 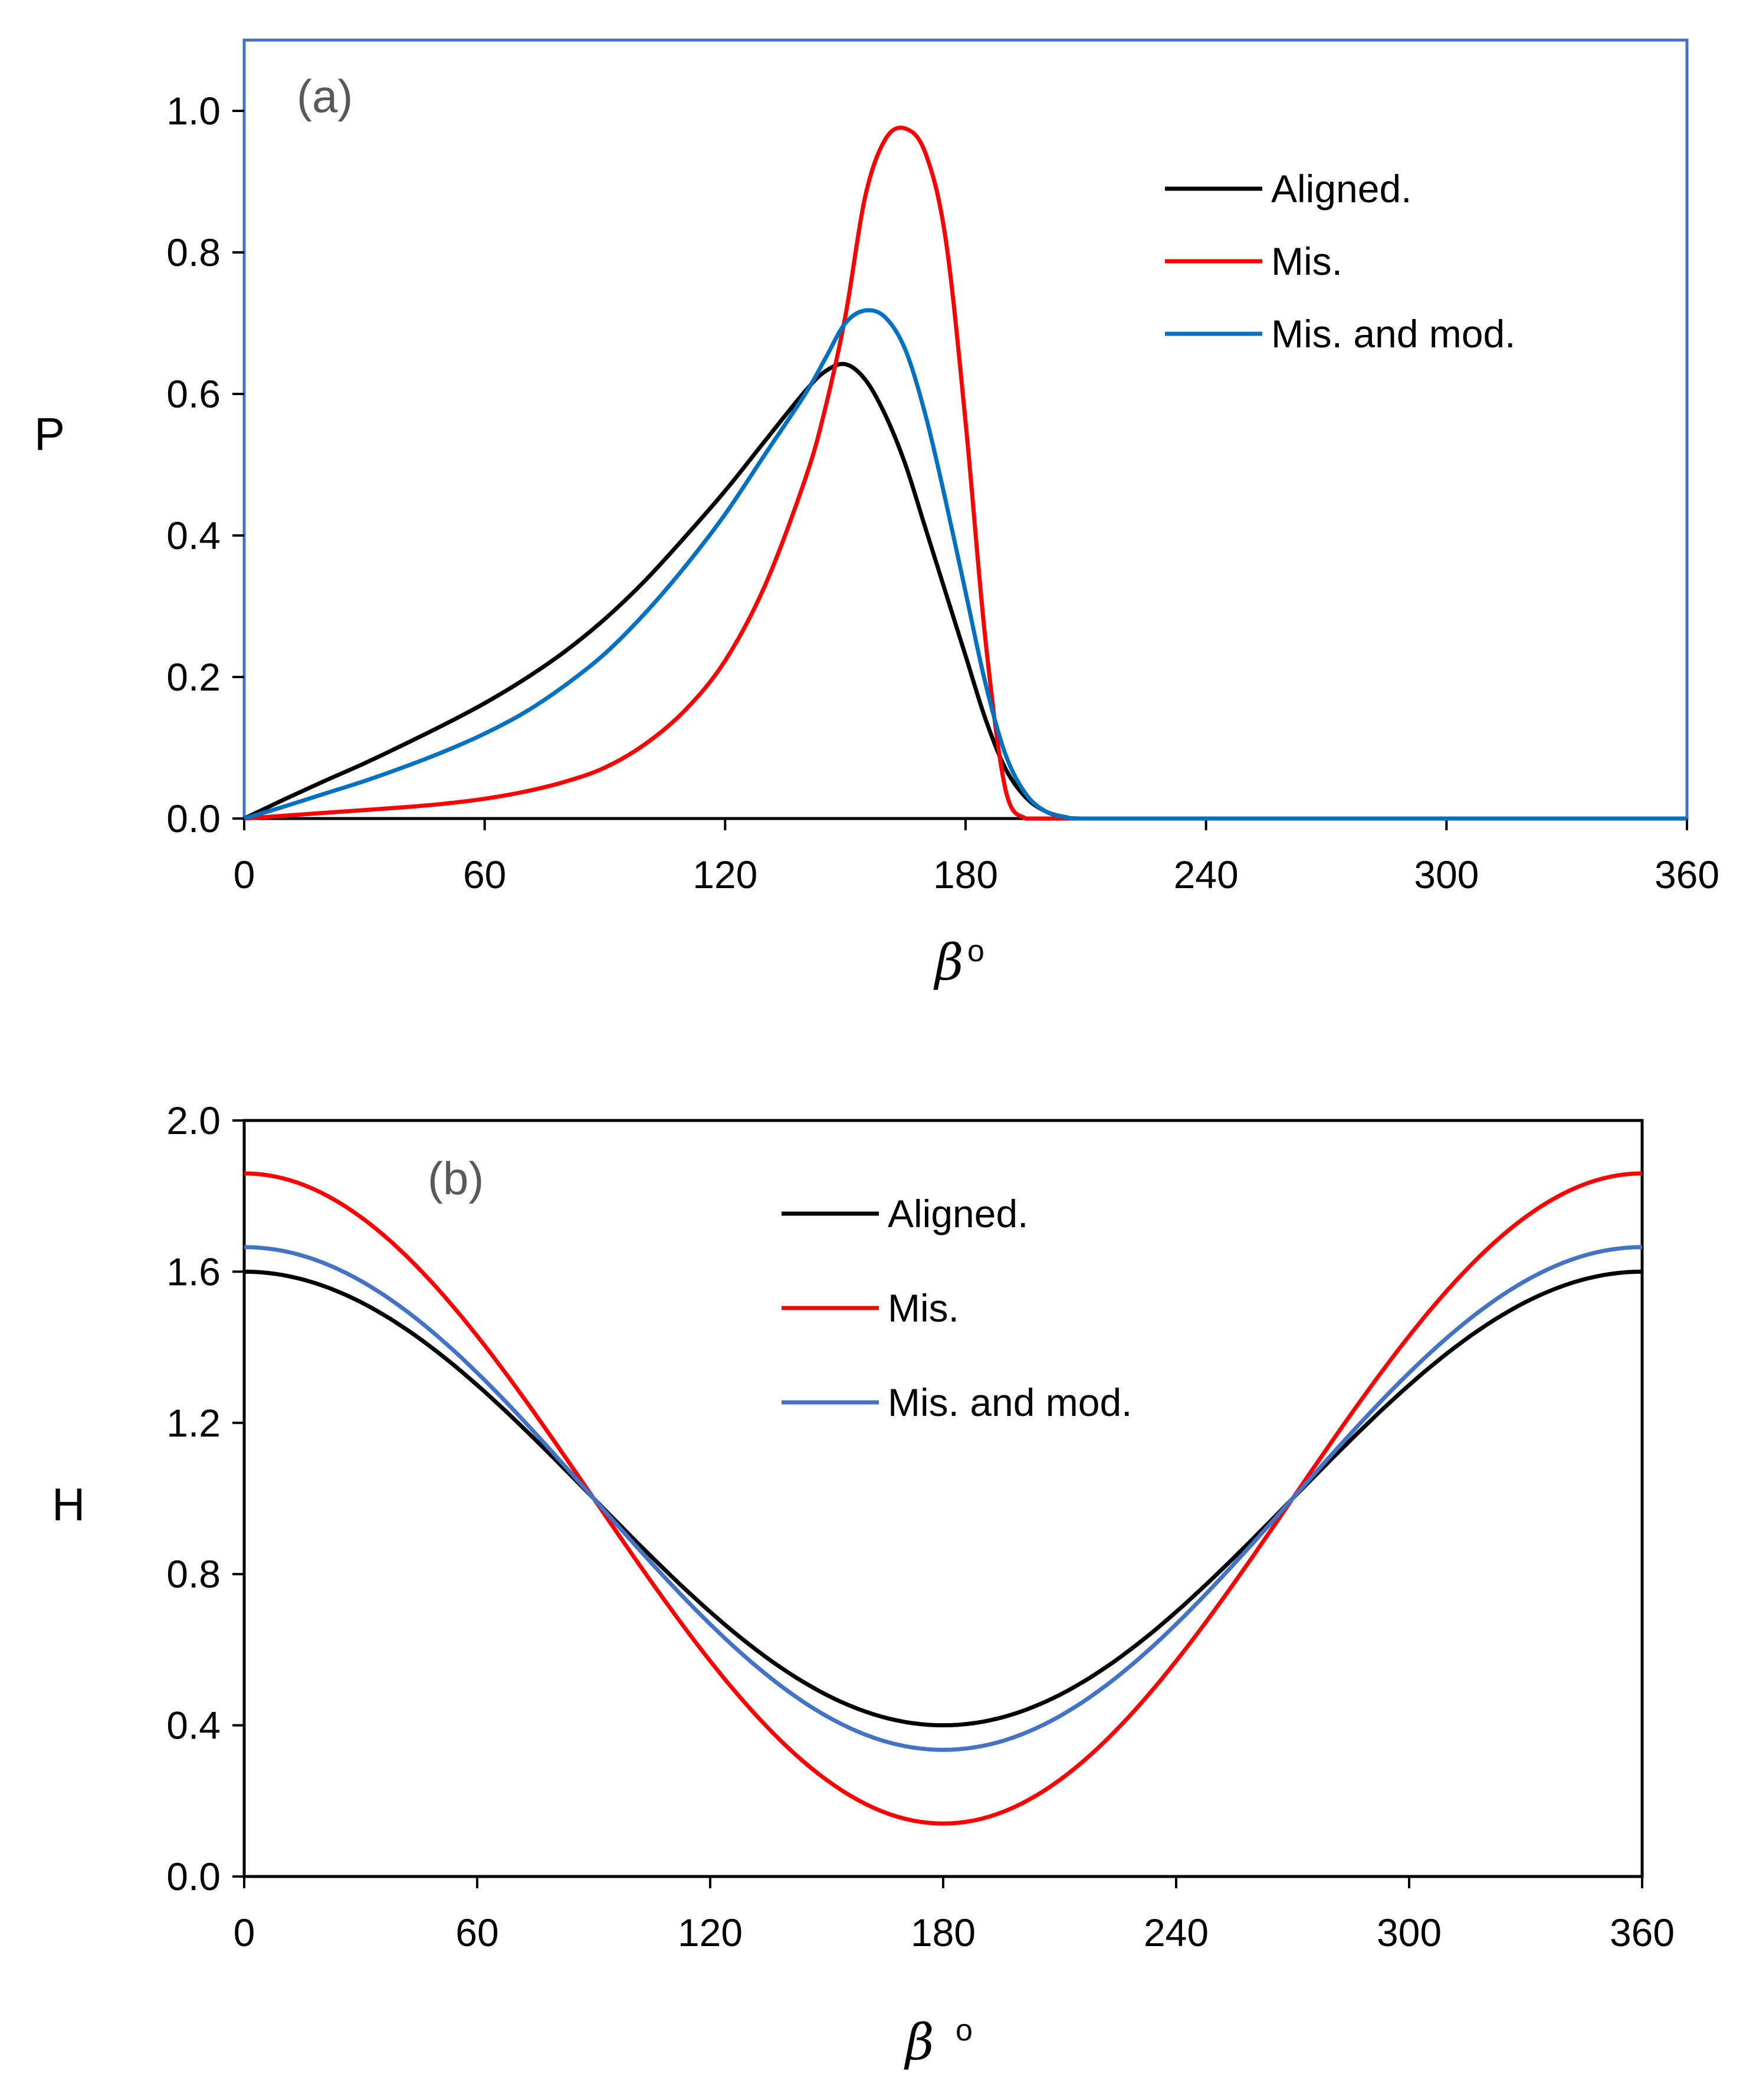 I want to click on x-tick-label-a: 180, so click(x=965, y=874).